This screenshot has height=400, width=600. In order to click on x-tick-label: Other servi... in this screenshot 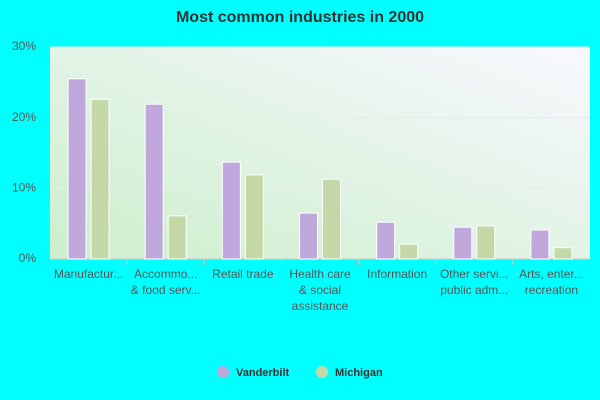, I will do `click(474, 274)`.